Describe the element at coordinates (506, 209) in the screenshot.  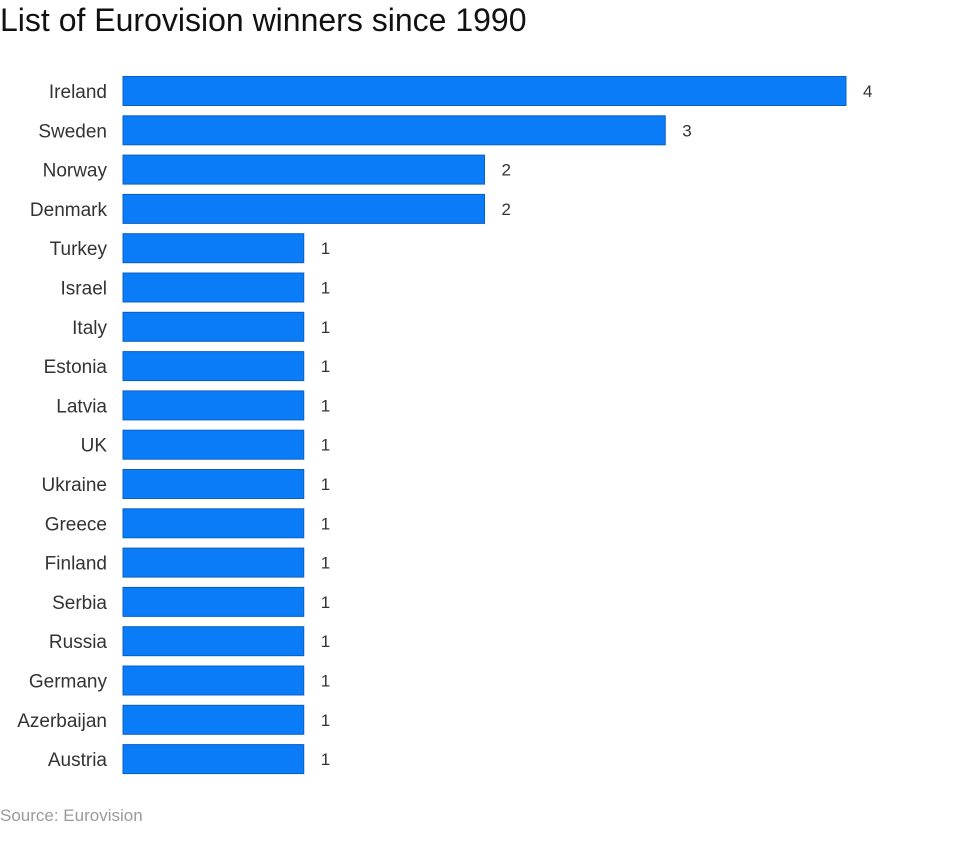
I see `value-label-denmark: 2` at that location.